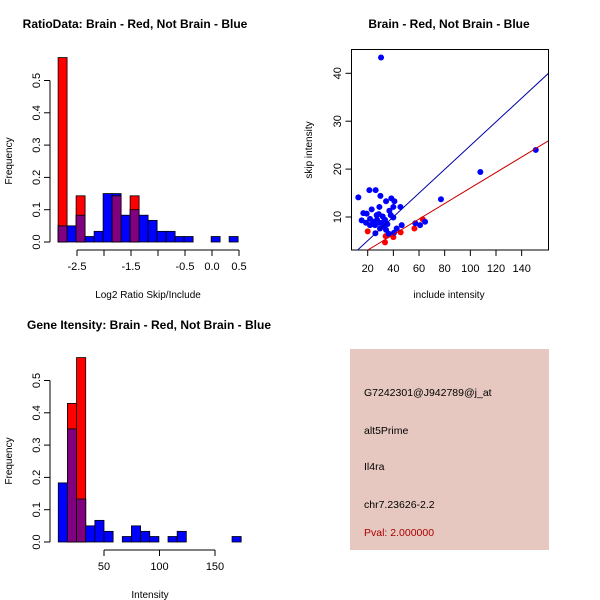 The image size is (600, 600). Describe the element at coordinates (215, 567) in the screenshot. I see `x-tick-label: 150` at that location.